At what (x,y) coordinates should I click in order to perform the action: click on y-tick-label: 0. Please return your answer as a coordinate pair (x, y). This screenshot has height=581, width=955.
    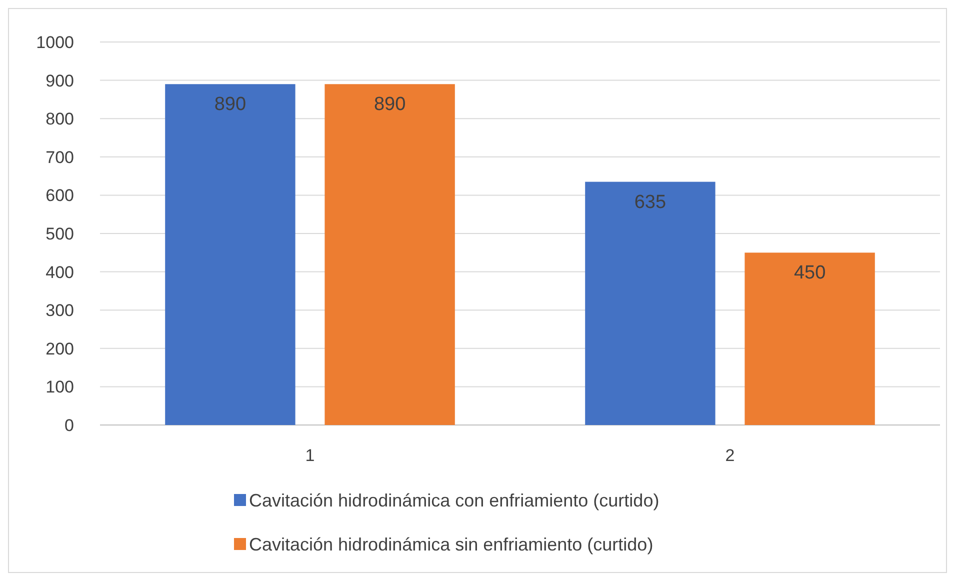
    Looking at the image, I should click on (69, 425).